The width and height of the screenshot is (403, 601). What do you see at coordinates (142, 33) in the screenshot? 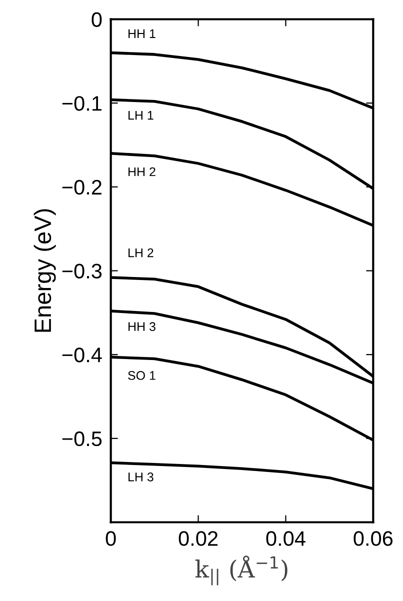
I see `series-label: HH 1` at bounding box center [142, 33].